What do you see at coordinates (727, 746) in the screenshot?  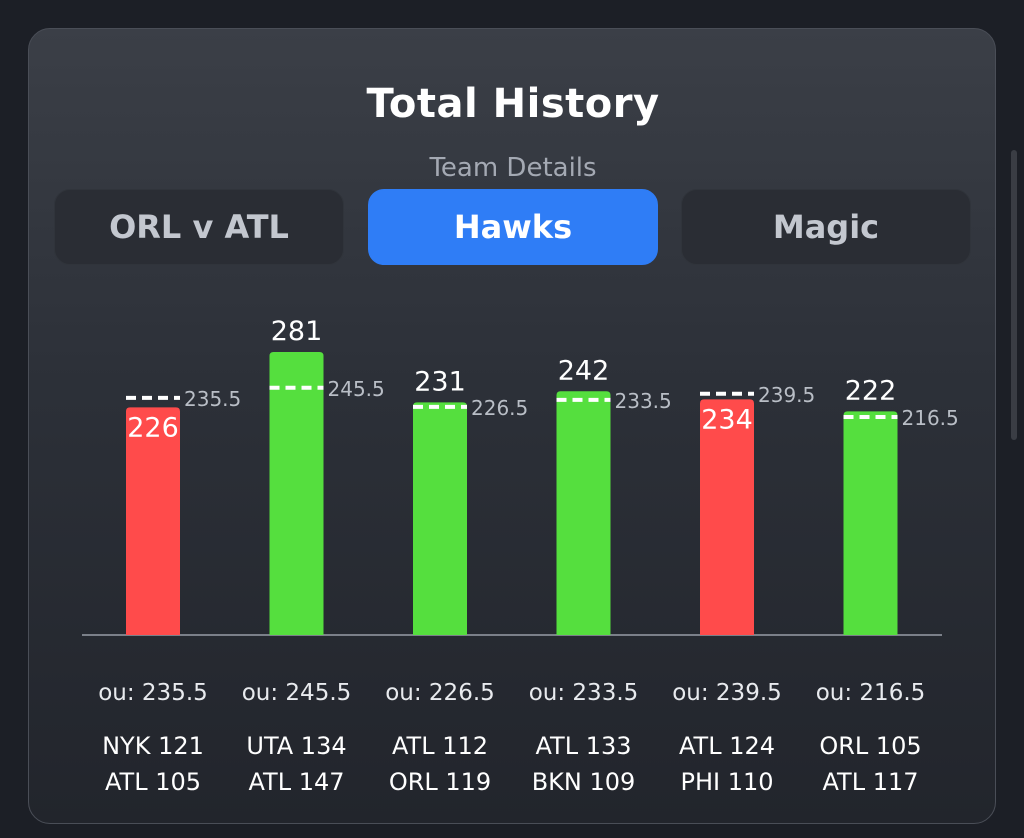 I see `game-score-line-1: ATL 124` at bounding box center [727, 746].